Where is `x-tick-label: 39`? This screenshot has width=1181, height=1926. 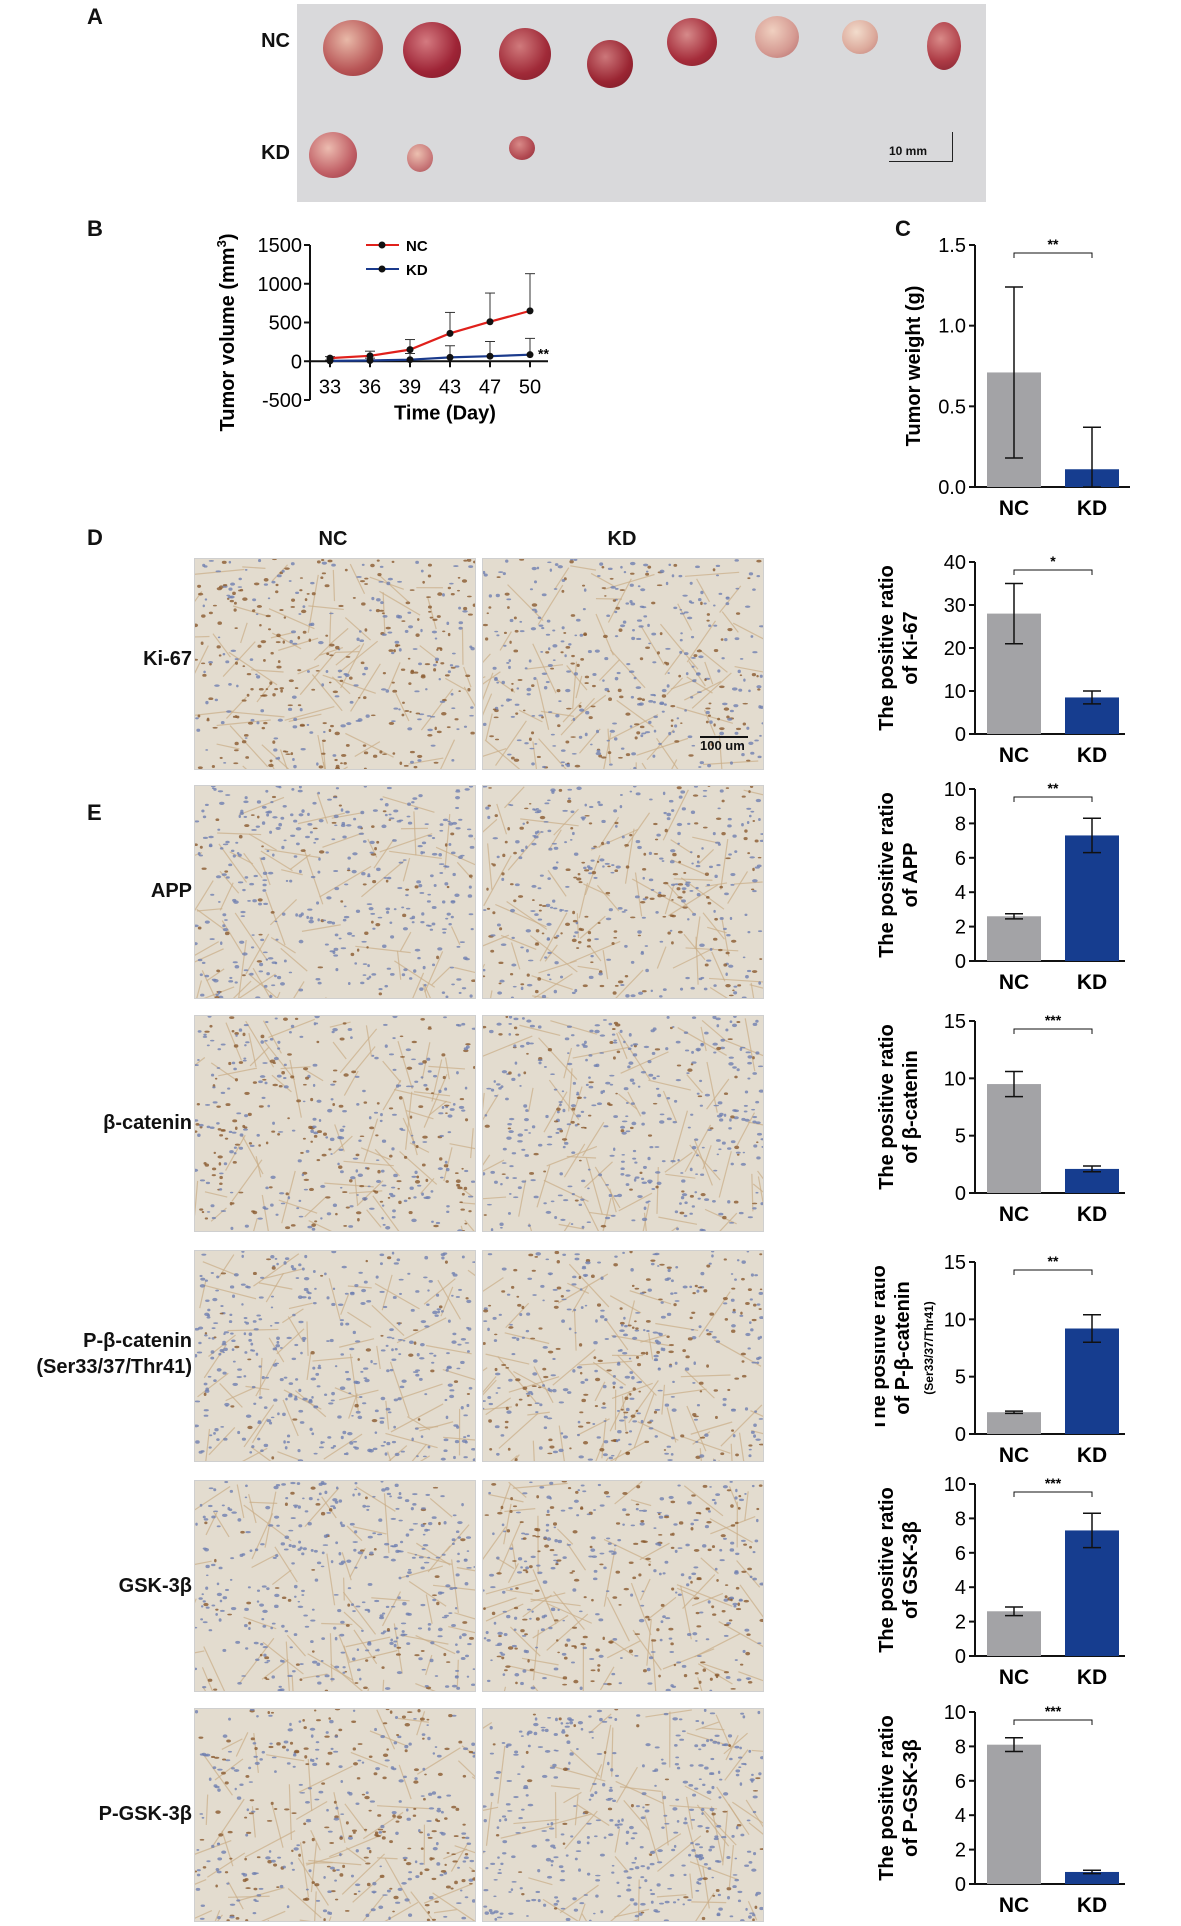 x-tick-label: 39 is located at coordinates (410, 387).